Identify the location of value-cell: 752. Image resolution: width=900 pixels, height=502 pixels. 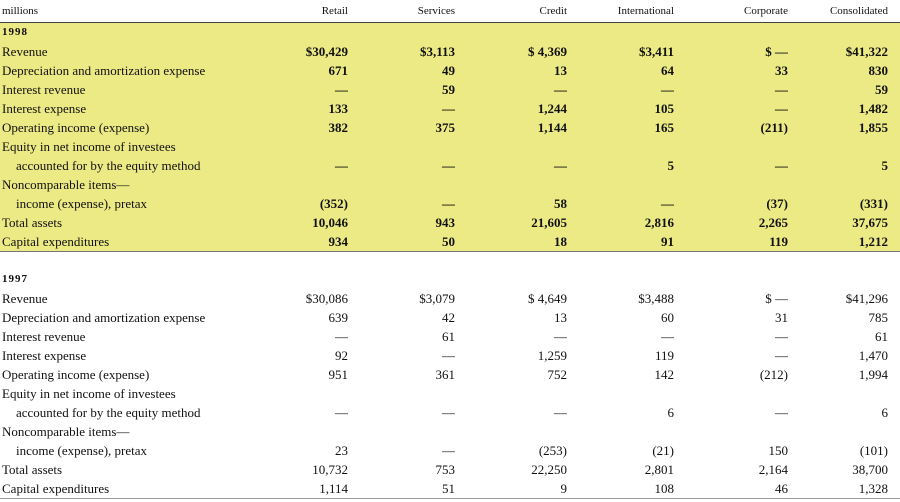
(557, 374).